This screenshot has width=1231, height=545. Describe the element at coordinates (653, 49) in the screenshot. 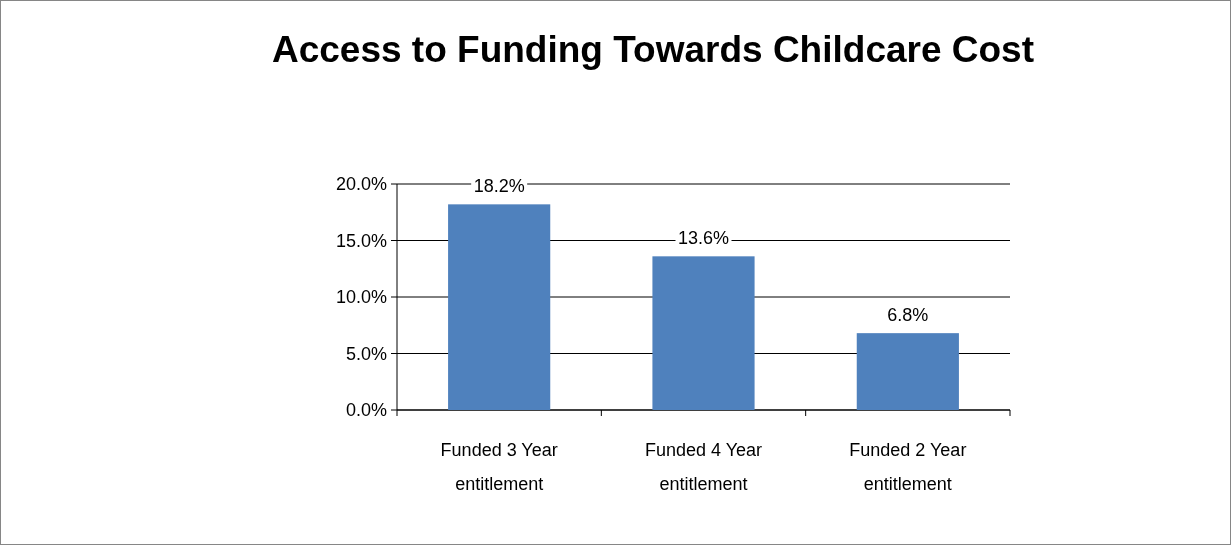

I see `chart-title: Access to Funding Towards Childcare Cost` at that location.